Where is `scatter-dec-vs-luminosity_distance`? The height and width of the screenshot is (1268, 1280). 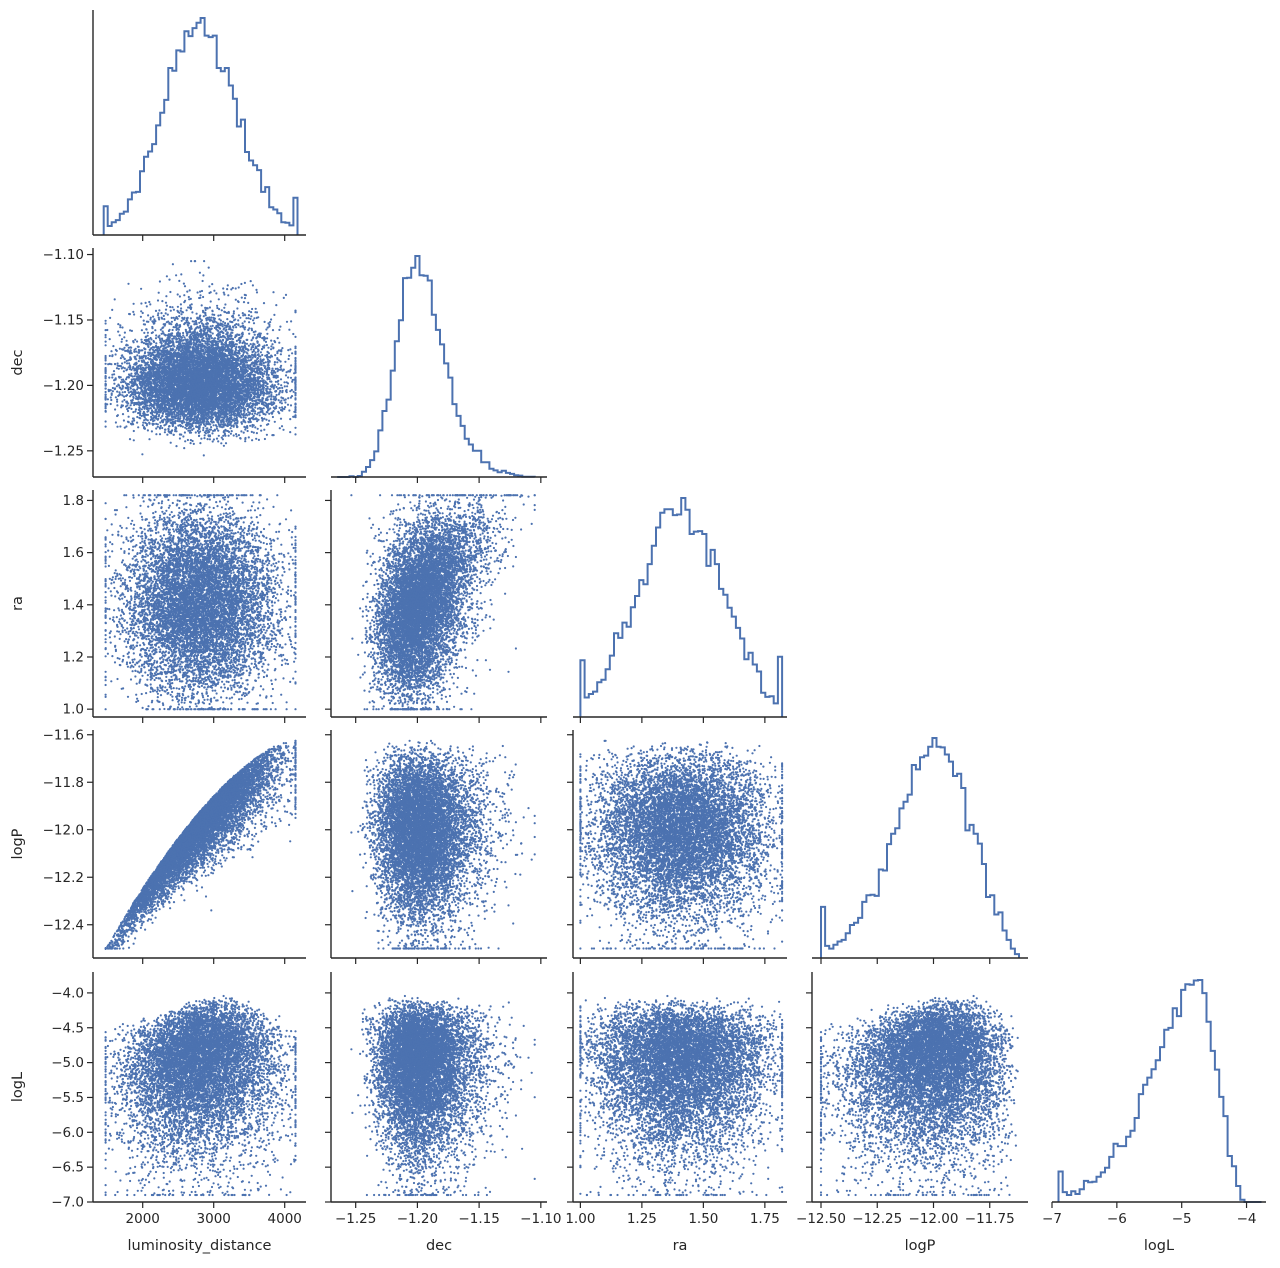 scatter-dec-vs-luminosity_distance is located at coordinates (201, 358).